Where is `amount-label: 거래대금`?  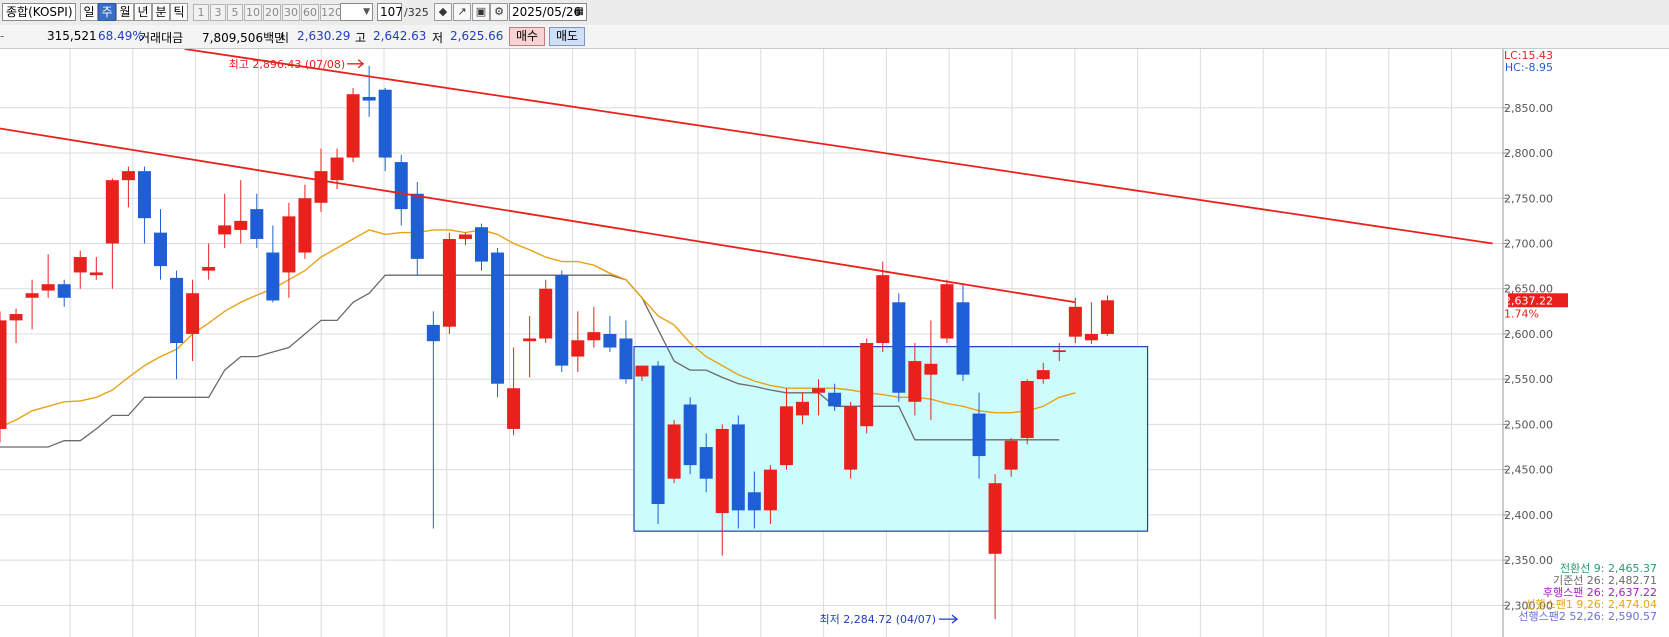 amount-label: 거래대금 is located at coordinates (161, 38).